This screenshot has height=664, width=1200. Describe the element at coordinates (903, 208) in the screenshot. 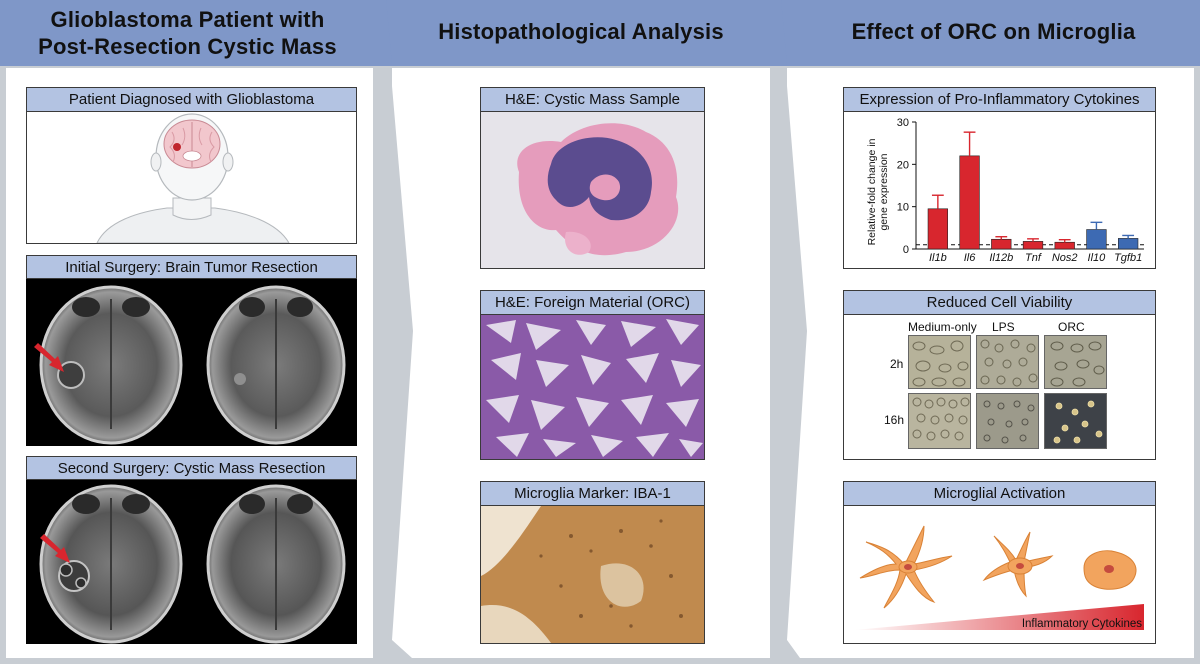

I see `y-tick-label: 10` at that location.